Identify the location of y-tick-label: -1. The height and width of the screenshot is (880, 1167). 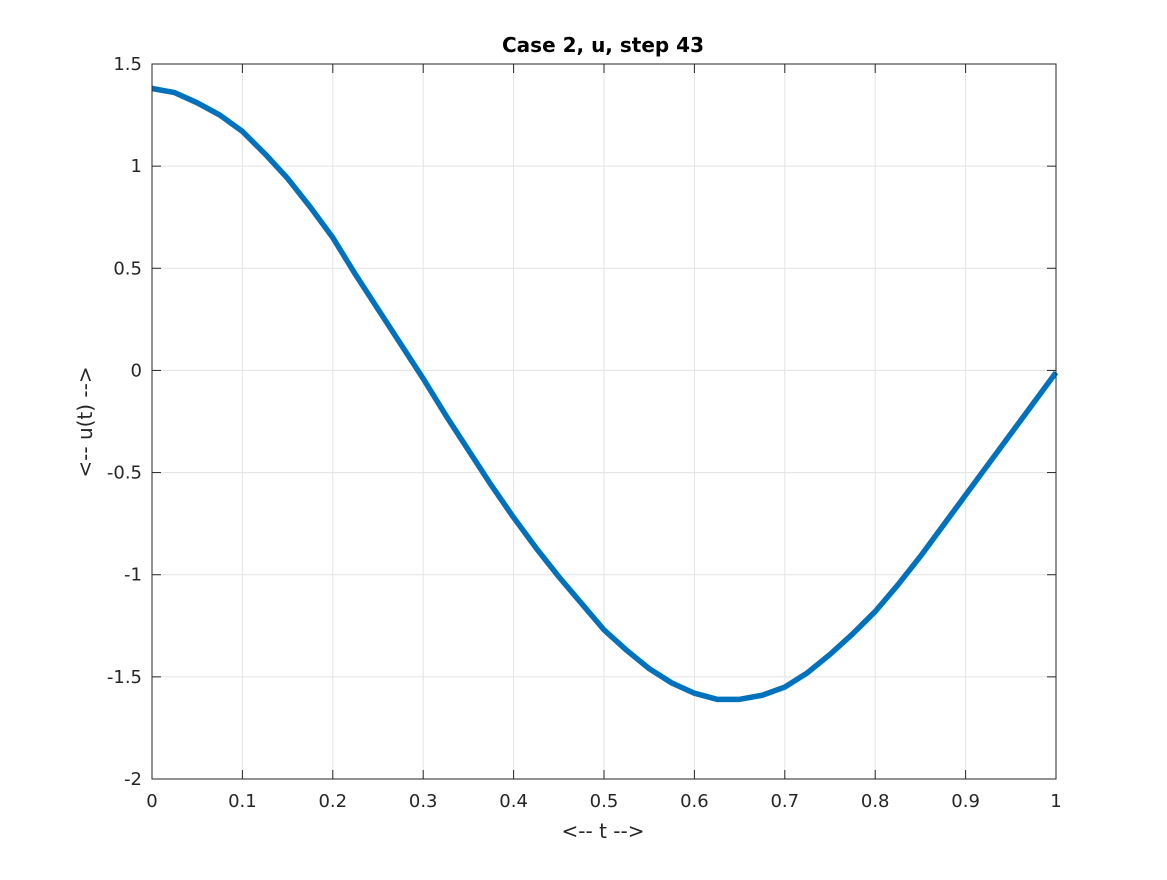
(133, 575).